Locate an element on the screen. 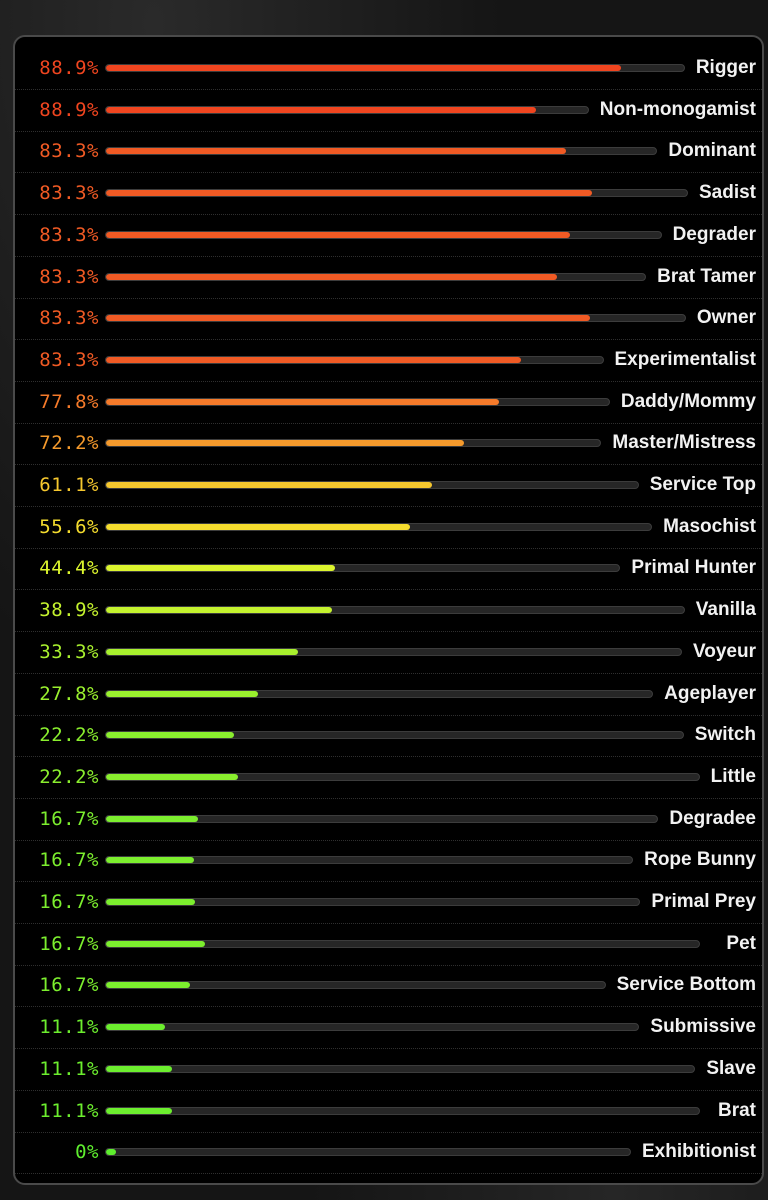 The height and width of the screenshot is (1200, 768). result-label: Primal Prey is located at coordinates (703, 901).